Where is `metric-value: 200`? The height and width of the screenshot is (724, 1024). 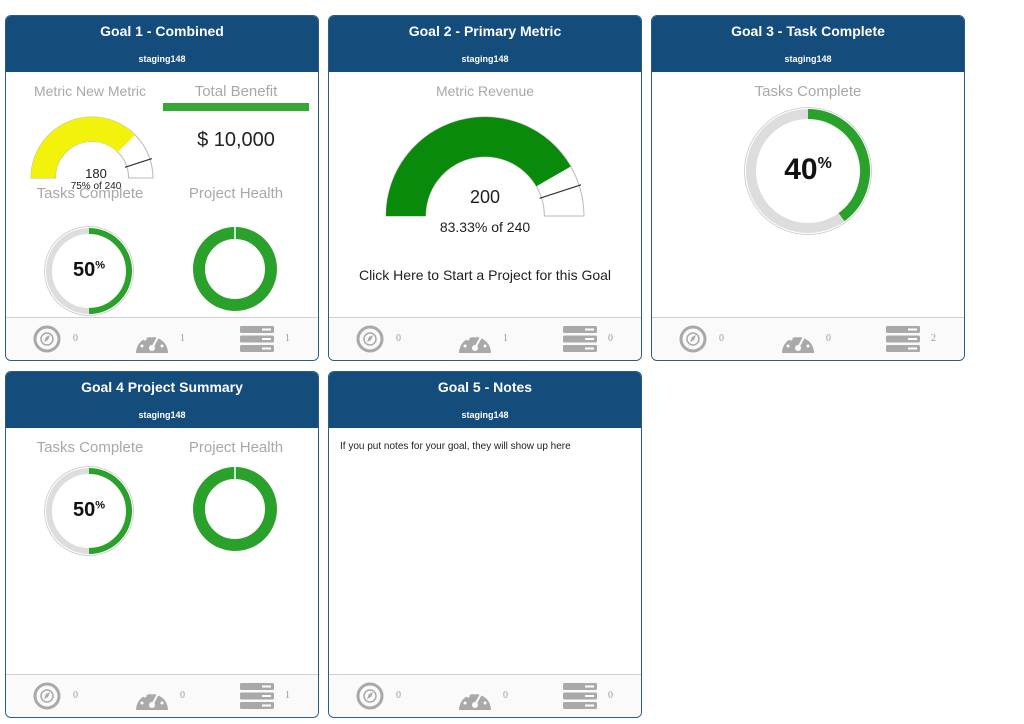 metric-value: 200 is located at coordinates (485, 197).